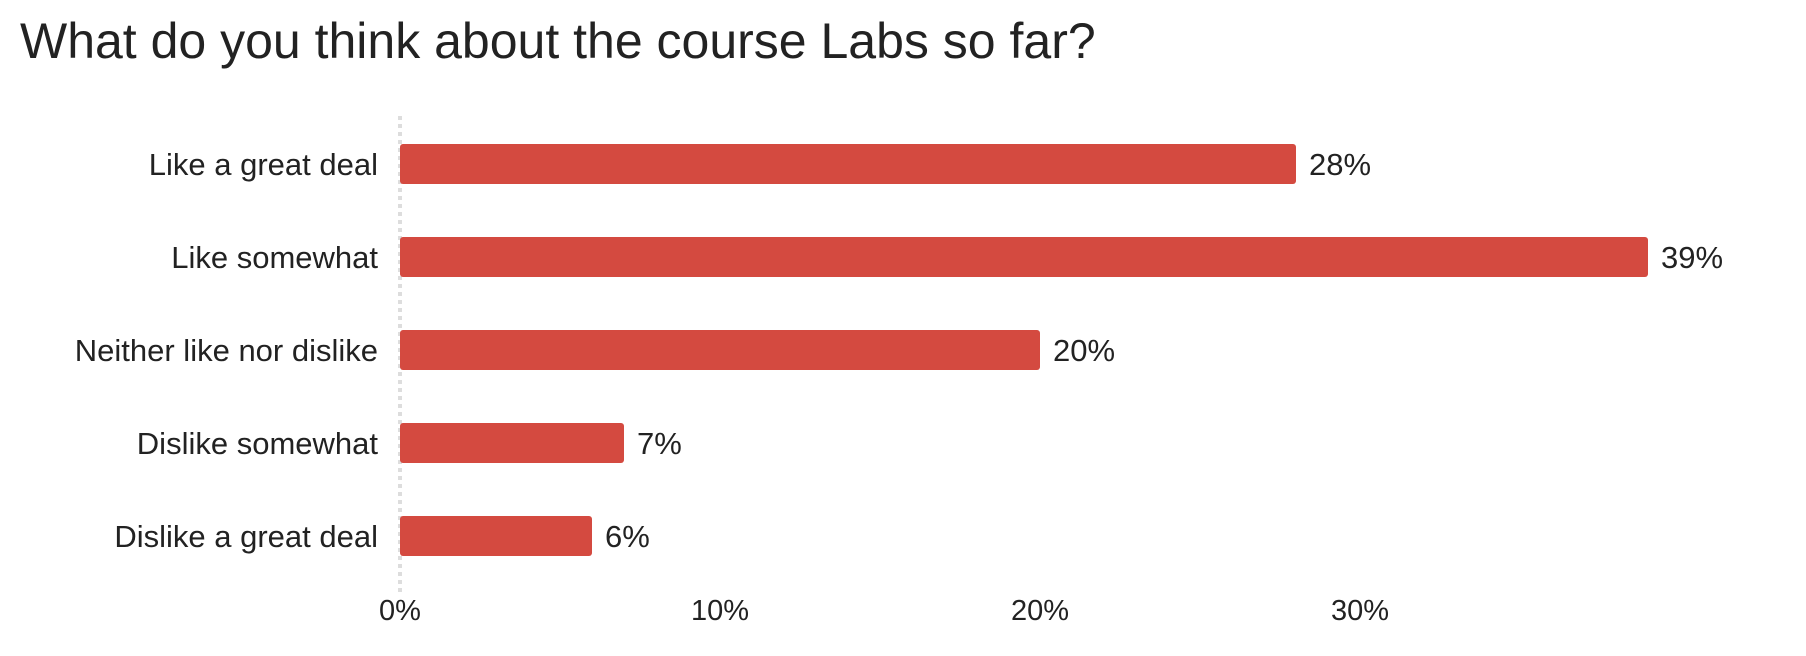  Describe the element at coordinates (263, 164) in the screenshot. I see `category-label: Like a great deal` at that location.